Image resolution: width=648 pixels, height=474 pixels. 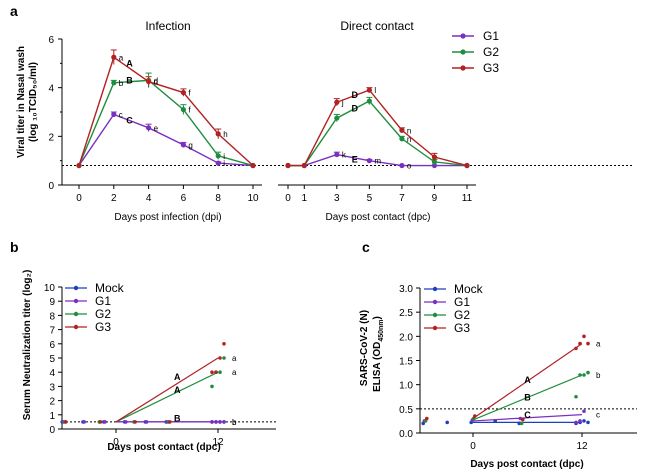 What do you see at coordinates (52, 373) in the screenshot?
I see `panel-b-y-tick-label: 4` at bounding box center [52, 373].